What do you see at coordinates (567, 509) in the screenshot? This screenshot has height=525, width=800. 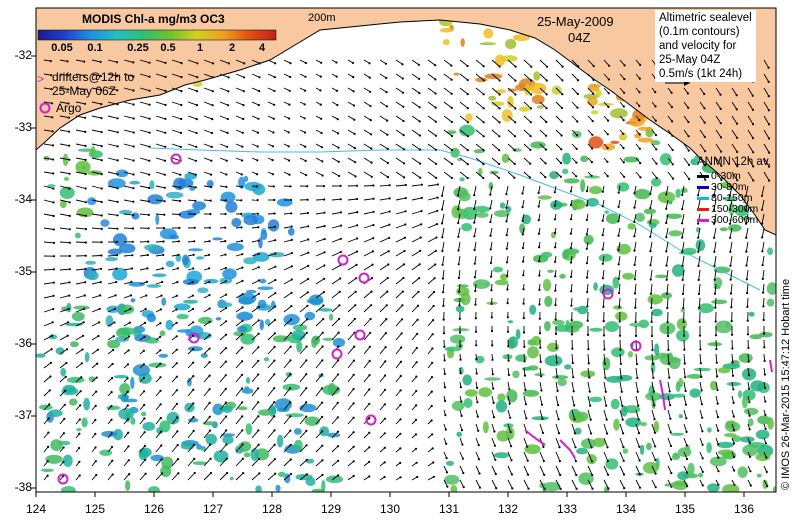 I see `x-tick-label: 133` at bounding box center [567, 509].